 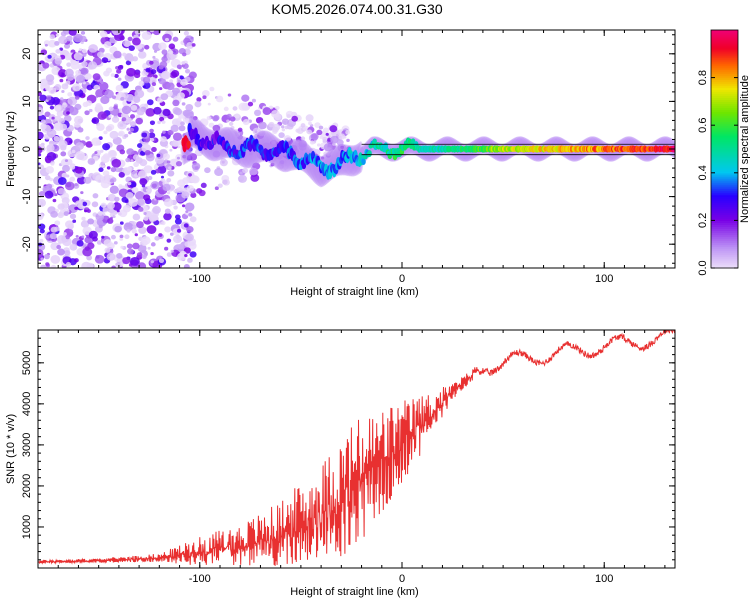 I want to click on snr-y-tick-label: 4000, so click(x=27, y=404).